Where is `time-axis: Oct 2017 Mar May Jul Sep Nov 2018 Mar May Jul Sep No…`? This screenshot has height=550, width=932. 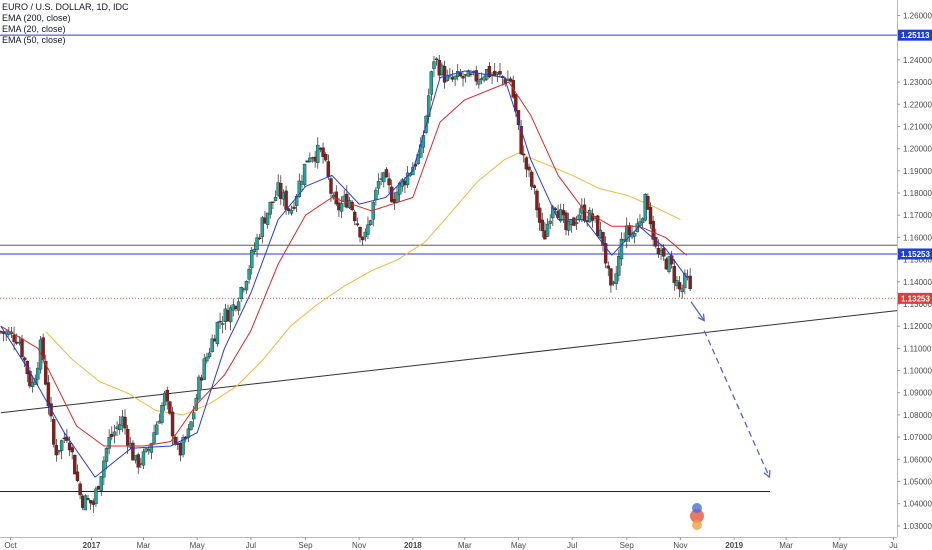 time-axis: Oct 2017 Mar May Jul Sep Nov 2018 Mar May Jul Sep No… is located at coordinates (466, 543).